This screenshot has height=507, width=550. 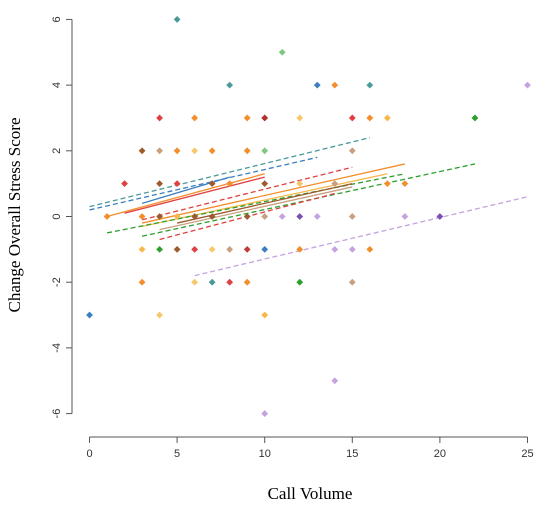 I want to click on x-tick-label: 25, so click(x=527, y=454).